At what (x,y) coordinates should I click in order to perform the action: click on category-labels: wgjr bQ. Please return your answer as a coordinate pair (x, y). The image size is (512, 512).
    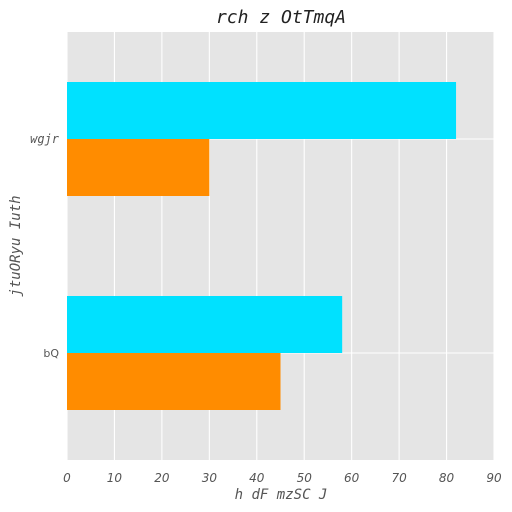
    Looking at the image, I should click on (45, 246).